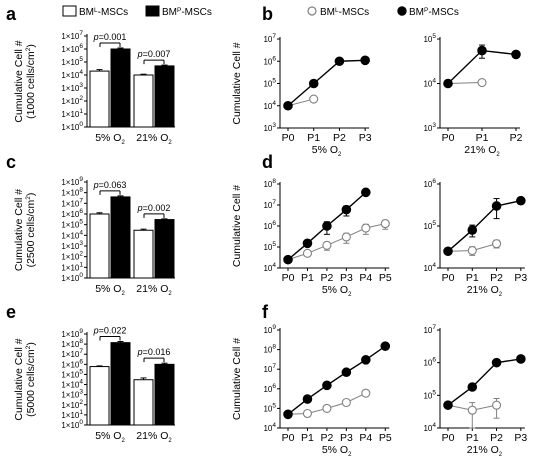  I want to click on chart-e-pvalue-p: p, so click(140, 352).